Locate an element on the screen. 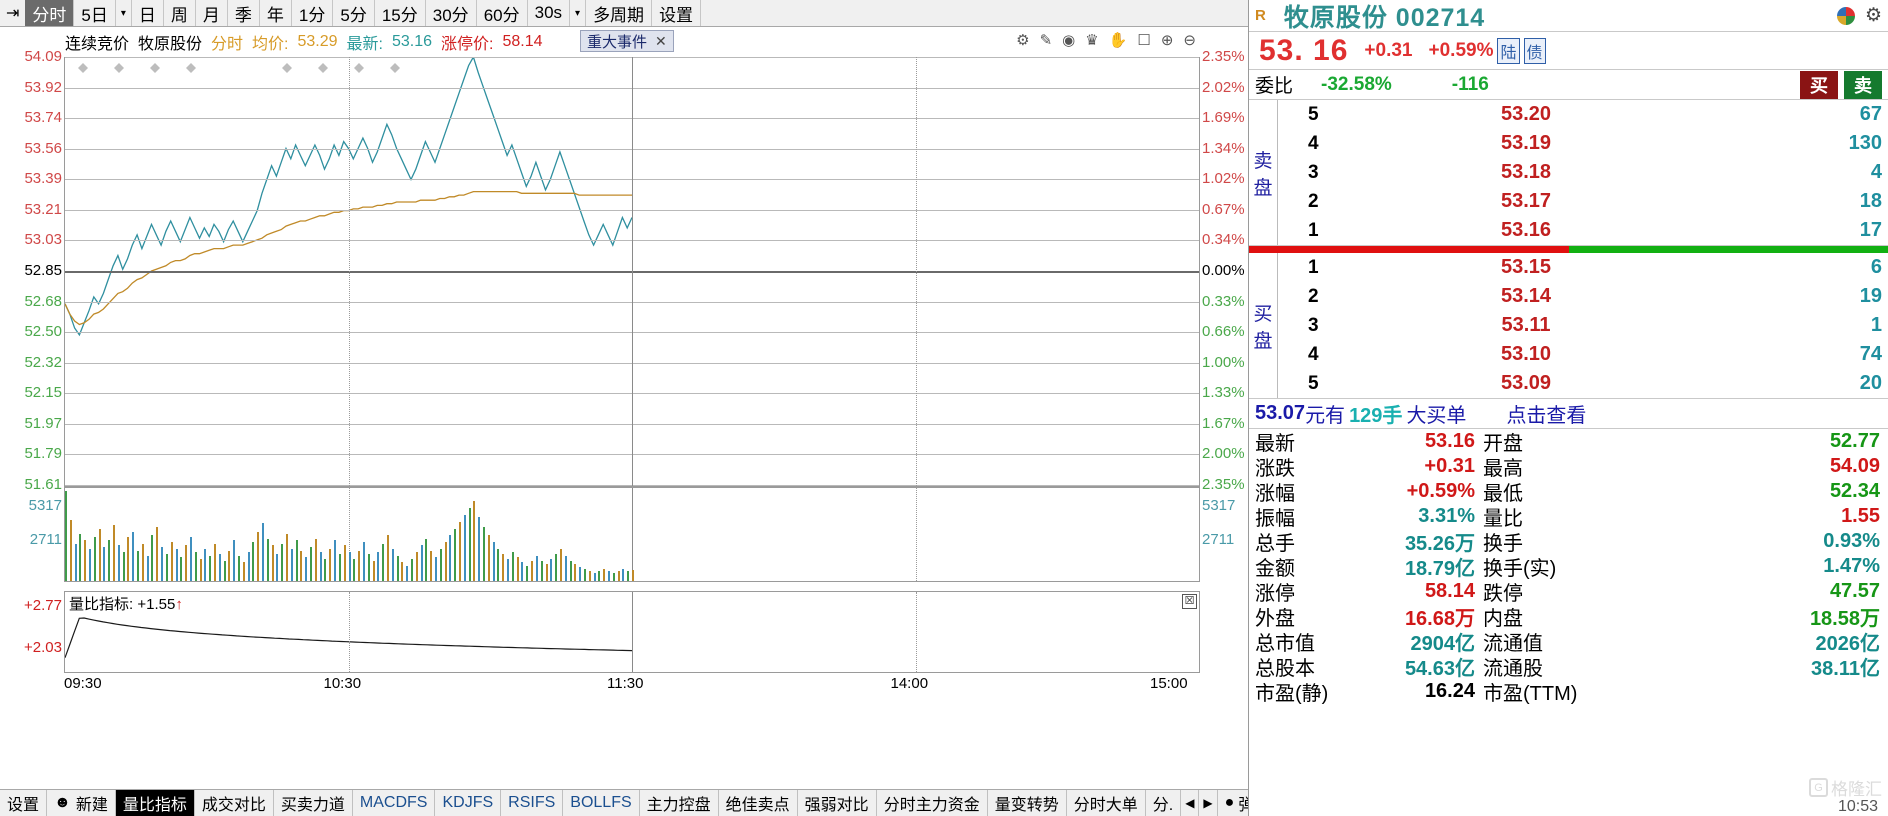  indicator-pane: 量比指标: +1.55↑ ☒ is located at coordinates (632, 632).